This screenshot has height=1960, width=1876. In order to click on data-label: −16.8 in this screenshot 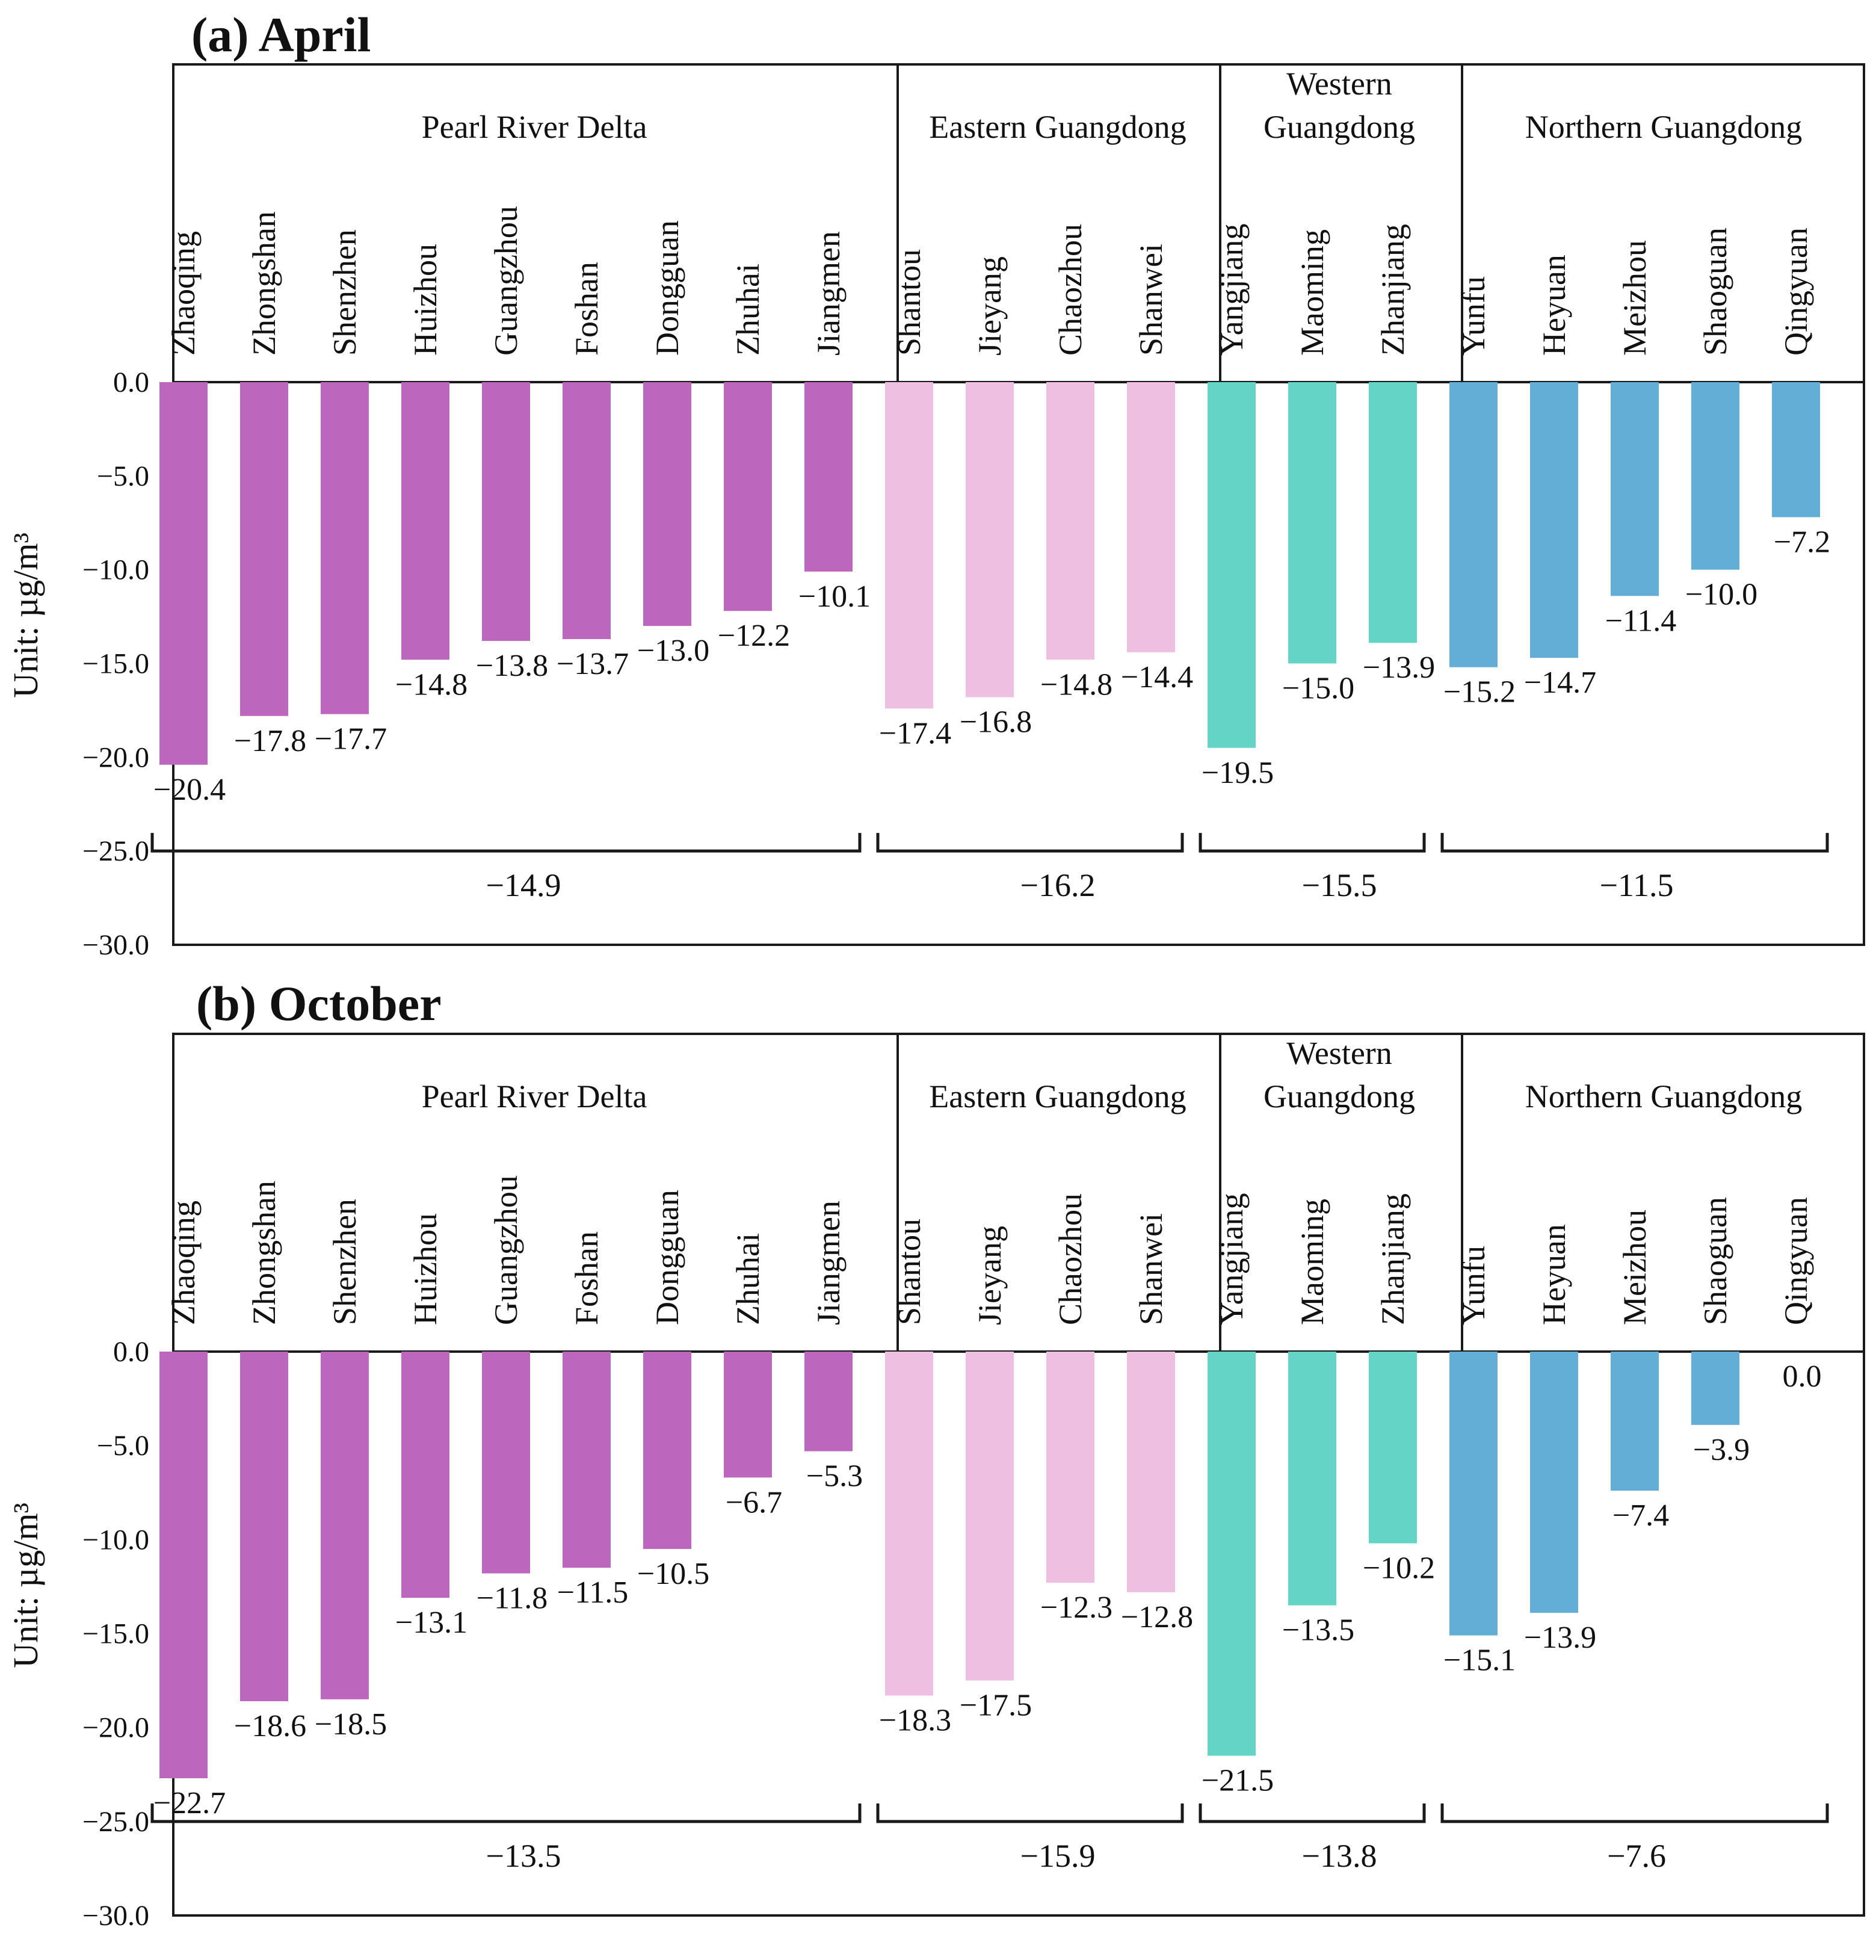, I will do `click(996, 722)`.